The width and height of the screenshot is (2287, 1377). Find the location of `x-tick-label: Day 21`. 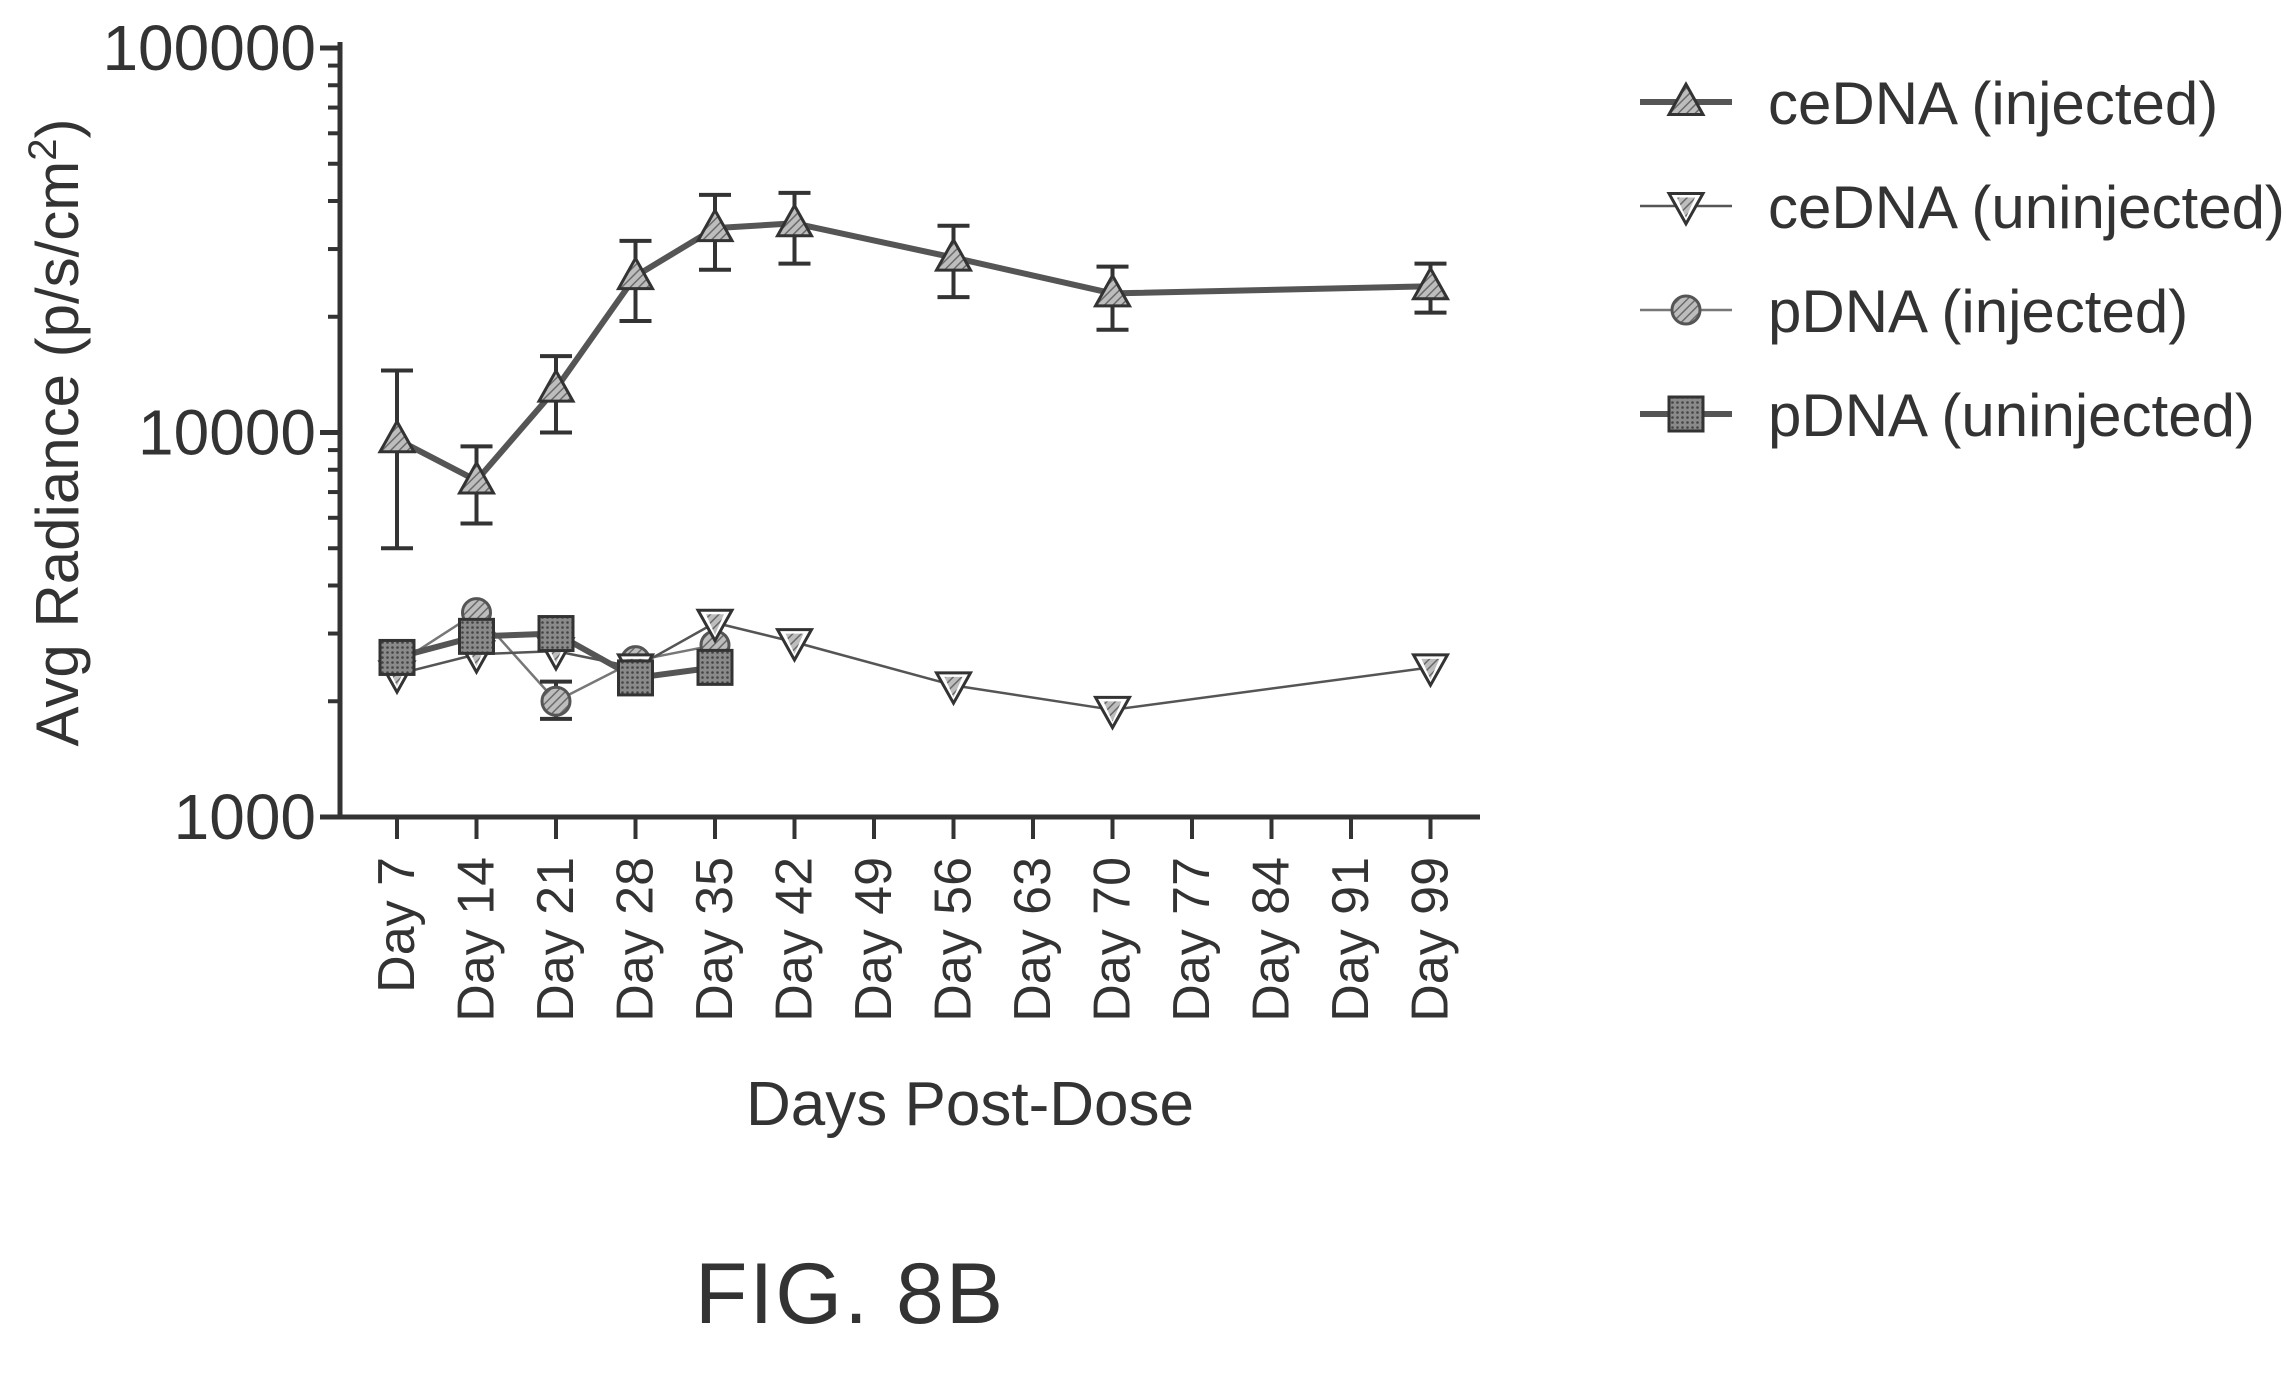

x-tick-label: Day 21 is located at coordinates (556, 939).